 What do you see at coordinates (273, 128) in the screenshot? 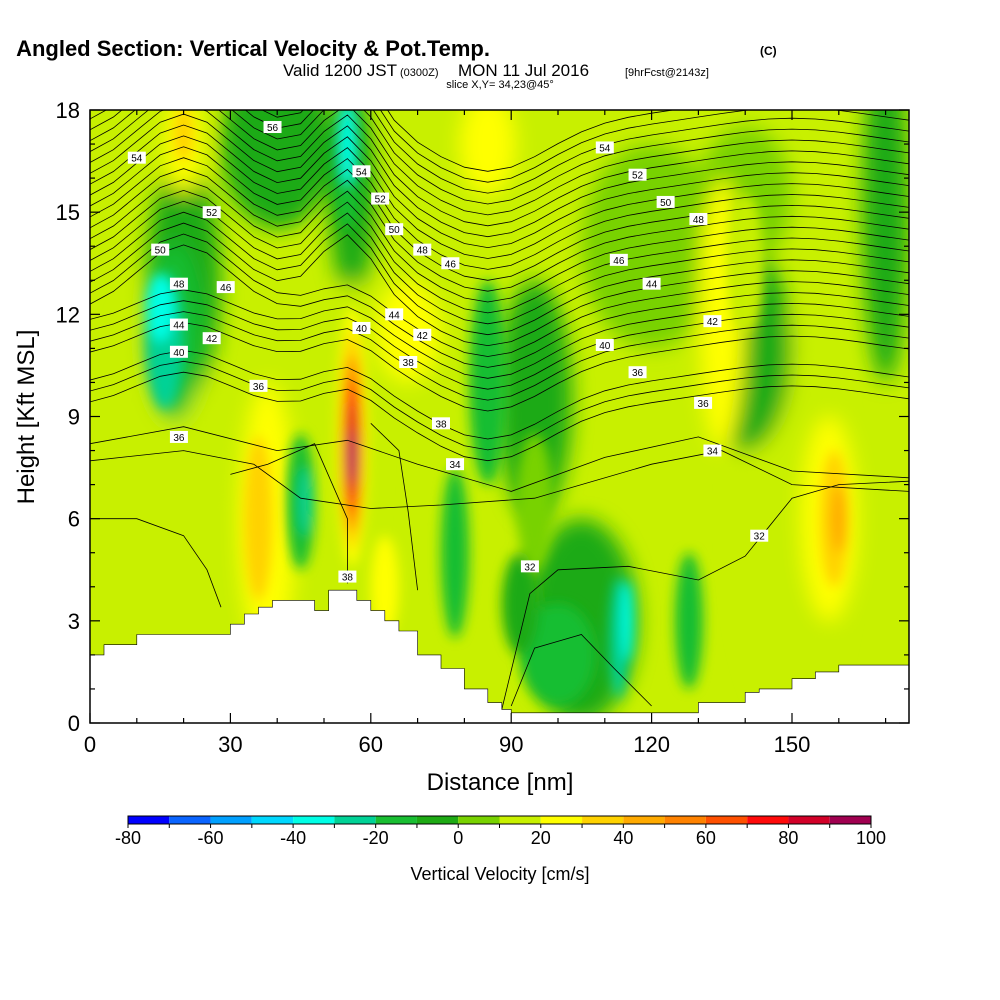
I see `contour-label-text: 56` at bounding box center [273, 128].